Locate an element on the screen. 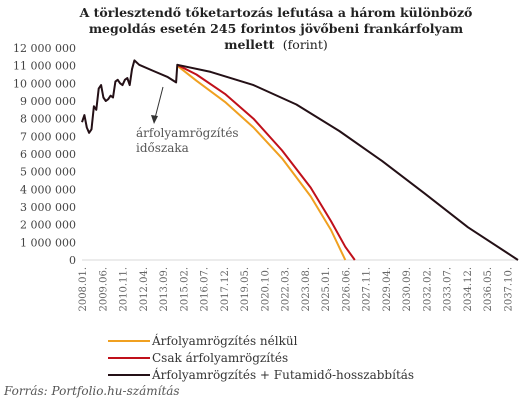  x-tick-label: 2037.10. is located at coordinates (508, 289).